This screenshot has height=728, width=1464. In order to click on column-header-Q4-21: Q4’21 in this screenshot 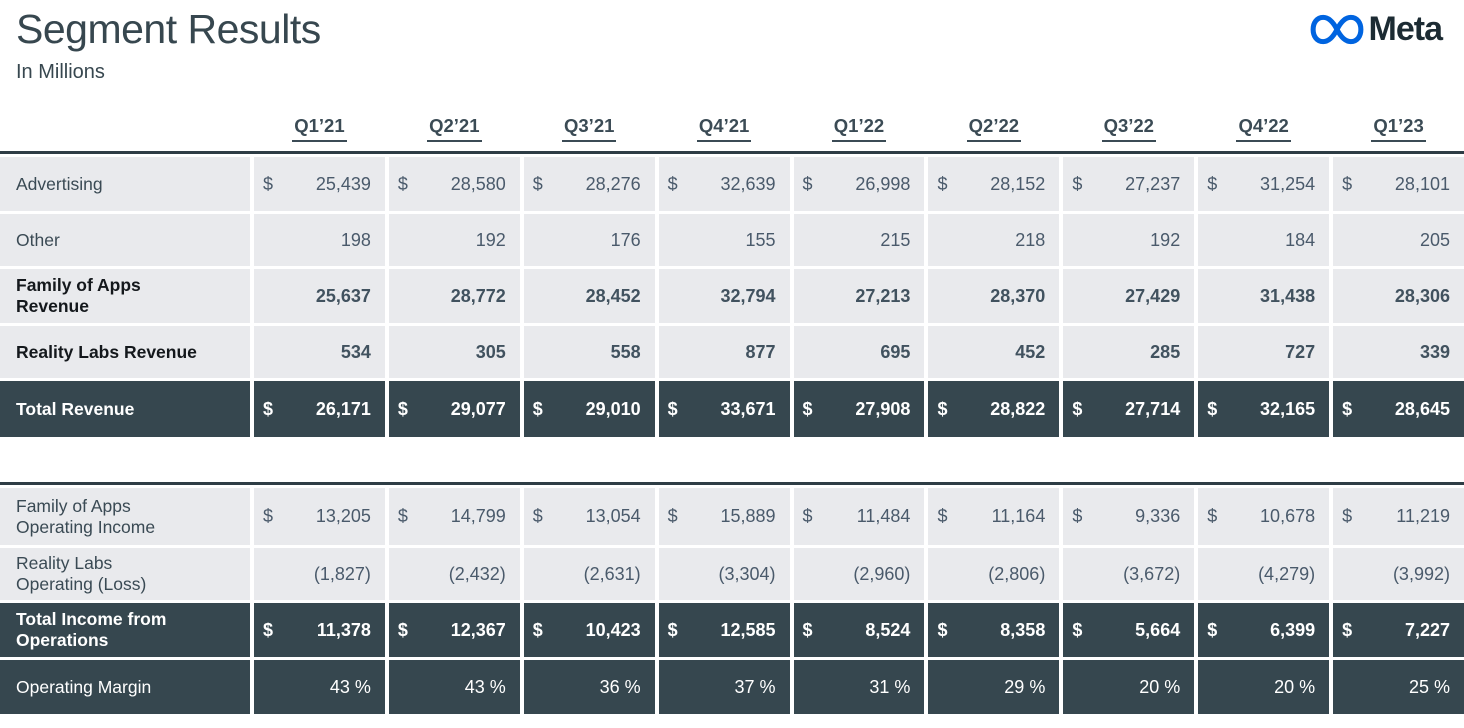, I will do `click(724, 128)`.